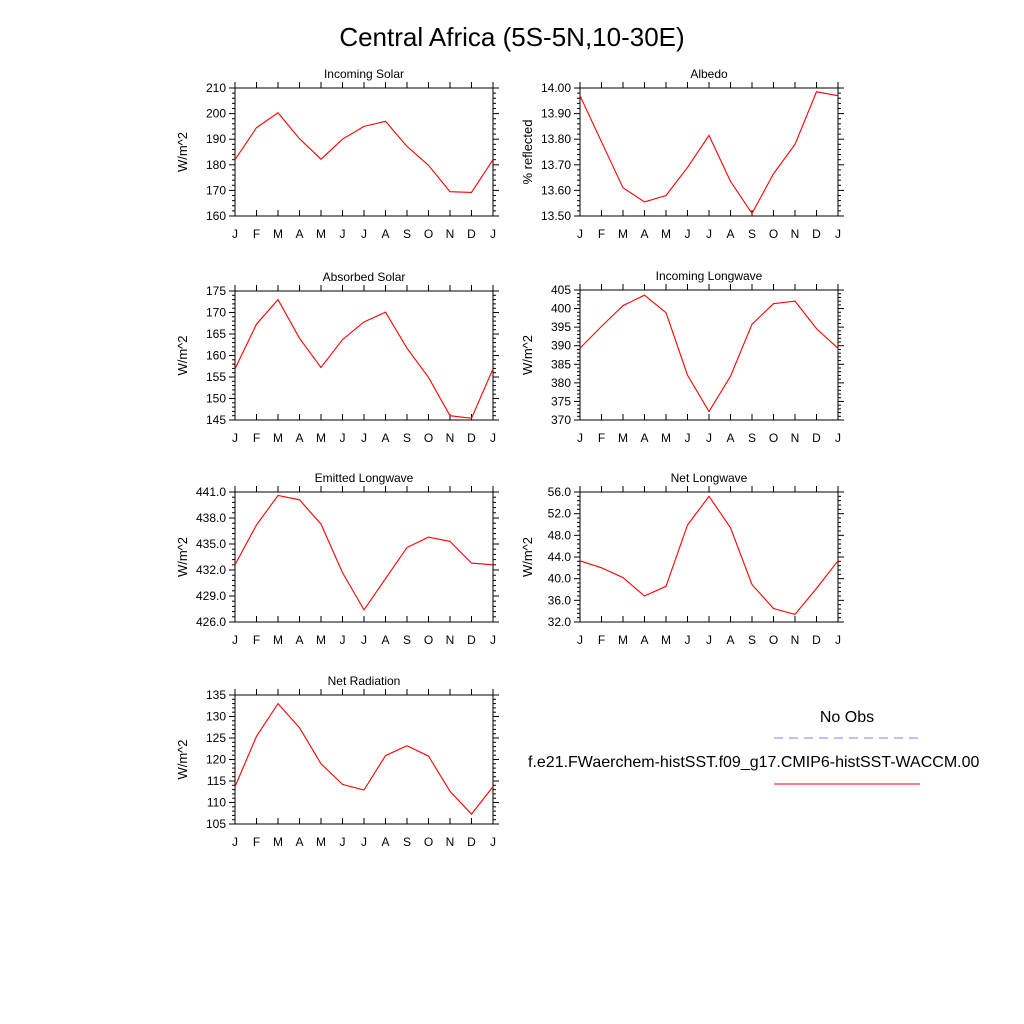 The height and width of the screenshot is (1024, 1024). What do you see at coordinates (560, 492) in the screenshot?
I see `y-tick-label: 56.0` at bounding box center [560, 492].